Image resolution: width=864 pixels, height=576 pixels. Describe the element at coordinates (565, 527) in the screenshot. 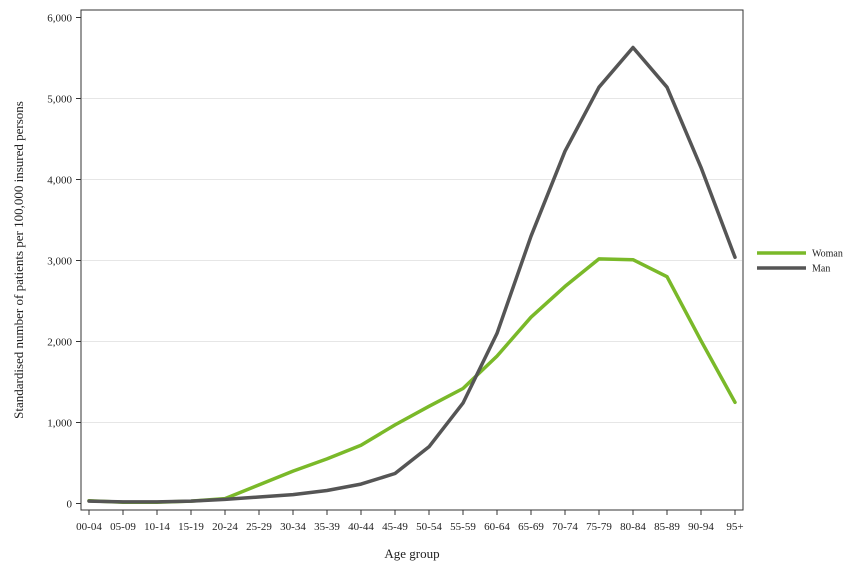

I see `x-tick-label: 70-74` at that location.